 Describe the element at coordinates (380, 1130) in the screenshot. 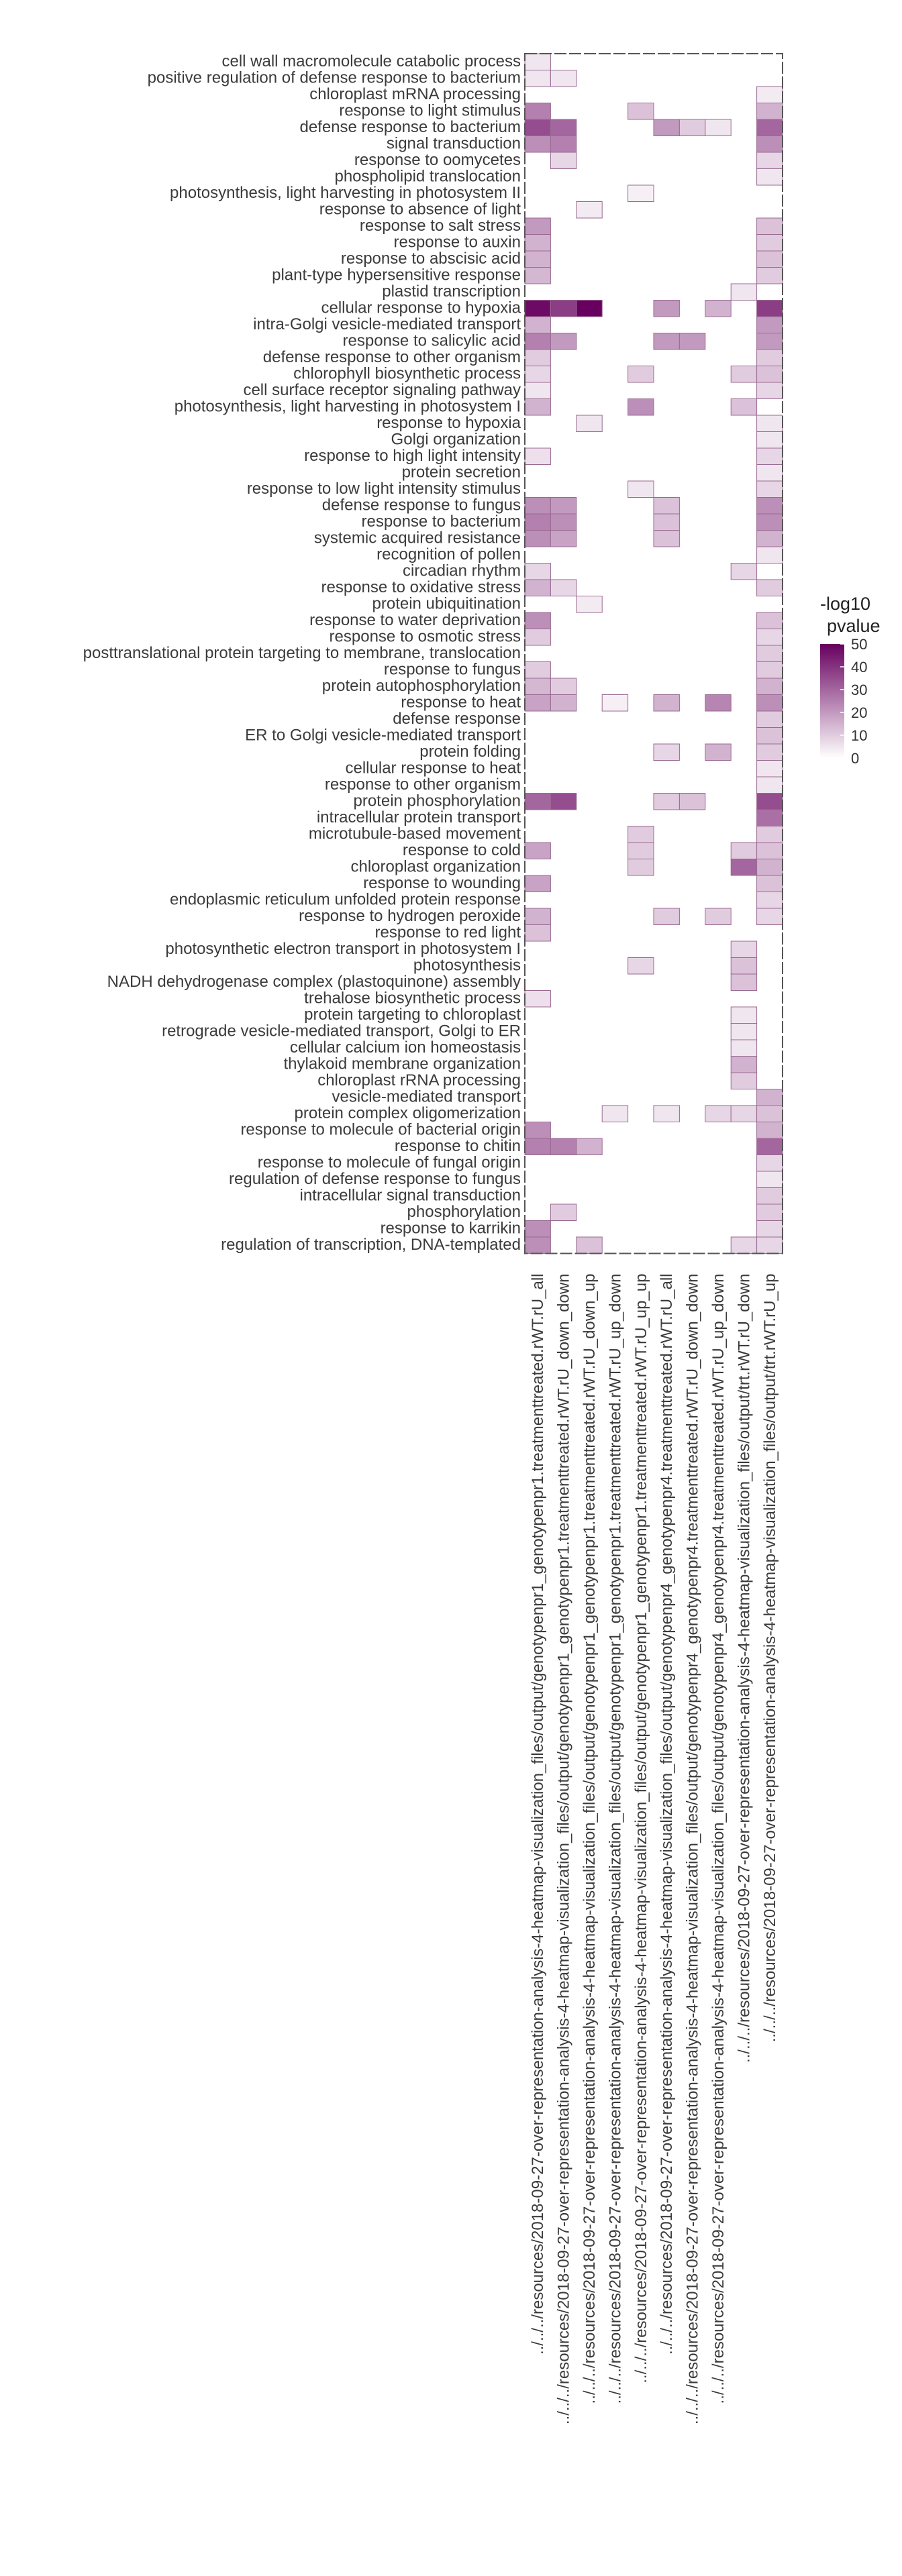

I see `row-label: response to molecule of bacterial origin` at that location.